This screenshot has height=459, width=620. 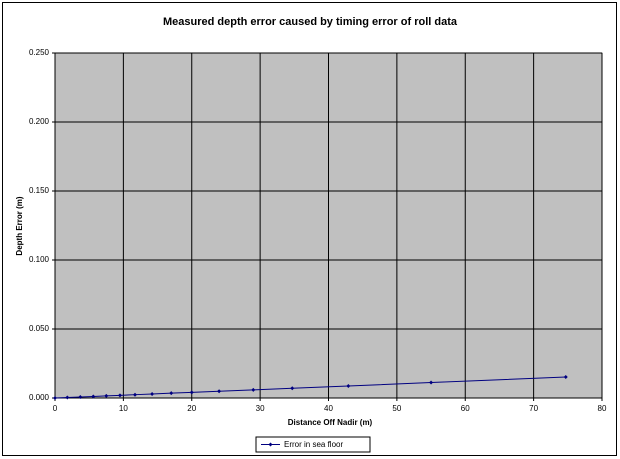 What do you see at coordinates (19, 225) in the screenshot?
I see `y-axis-label: Depth Error (m)` at bounding box center [19, 225].